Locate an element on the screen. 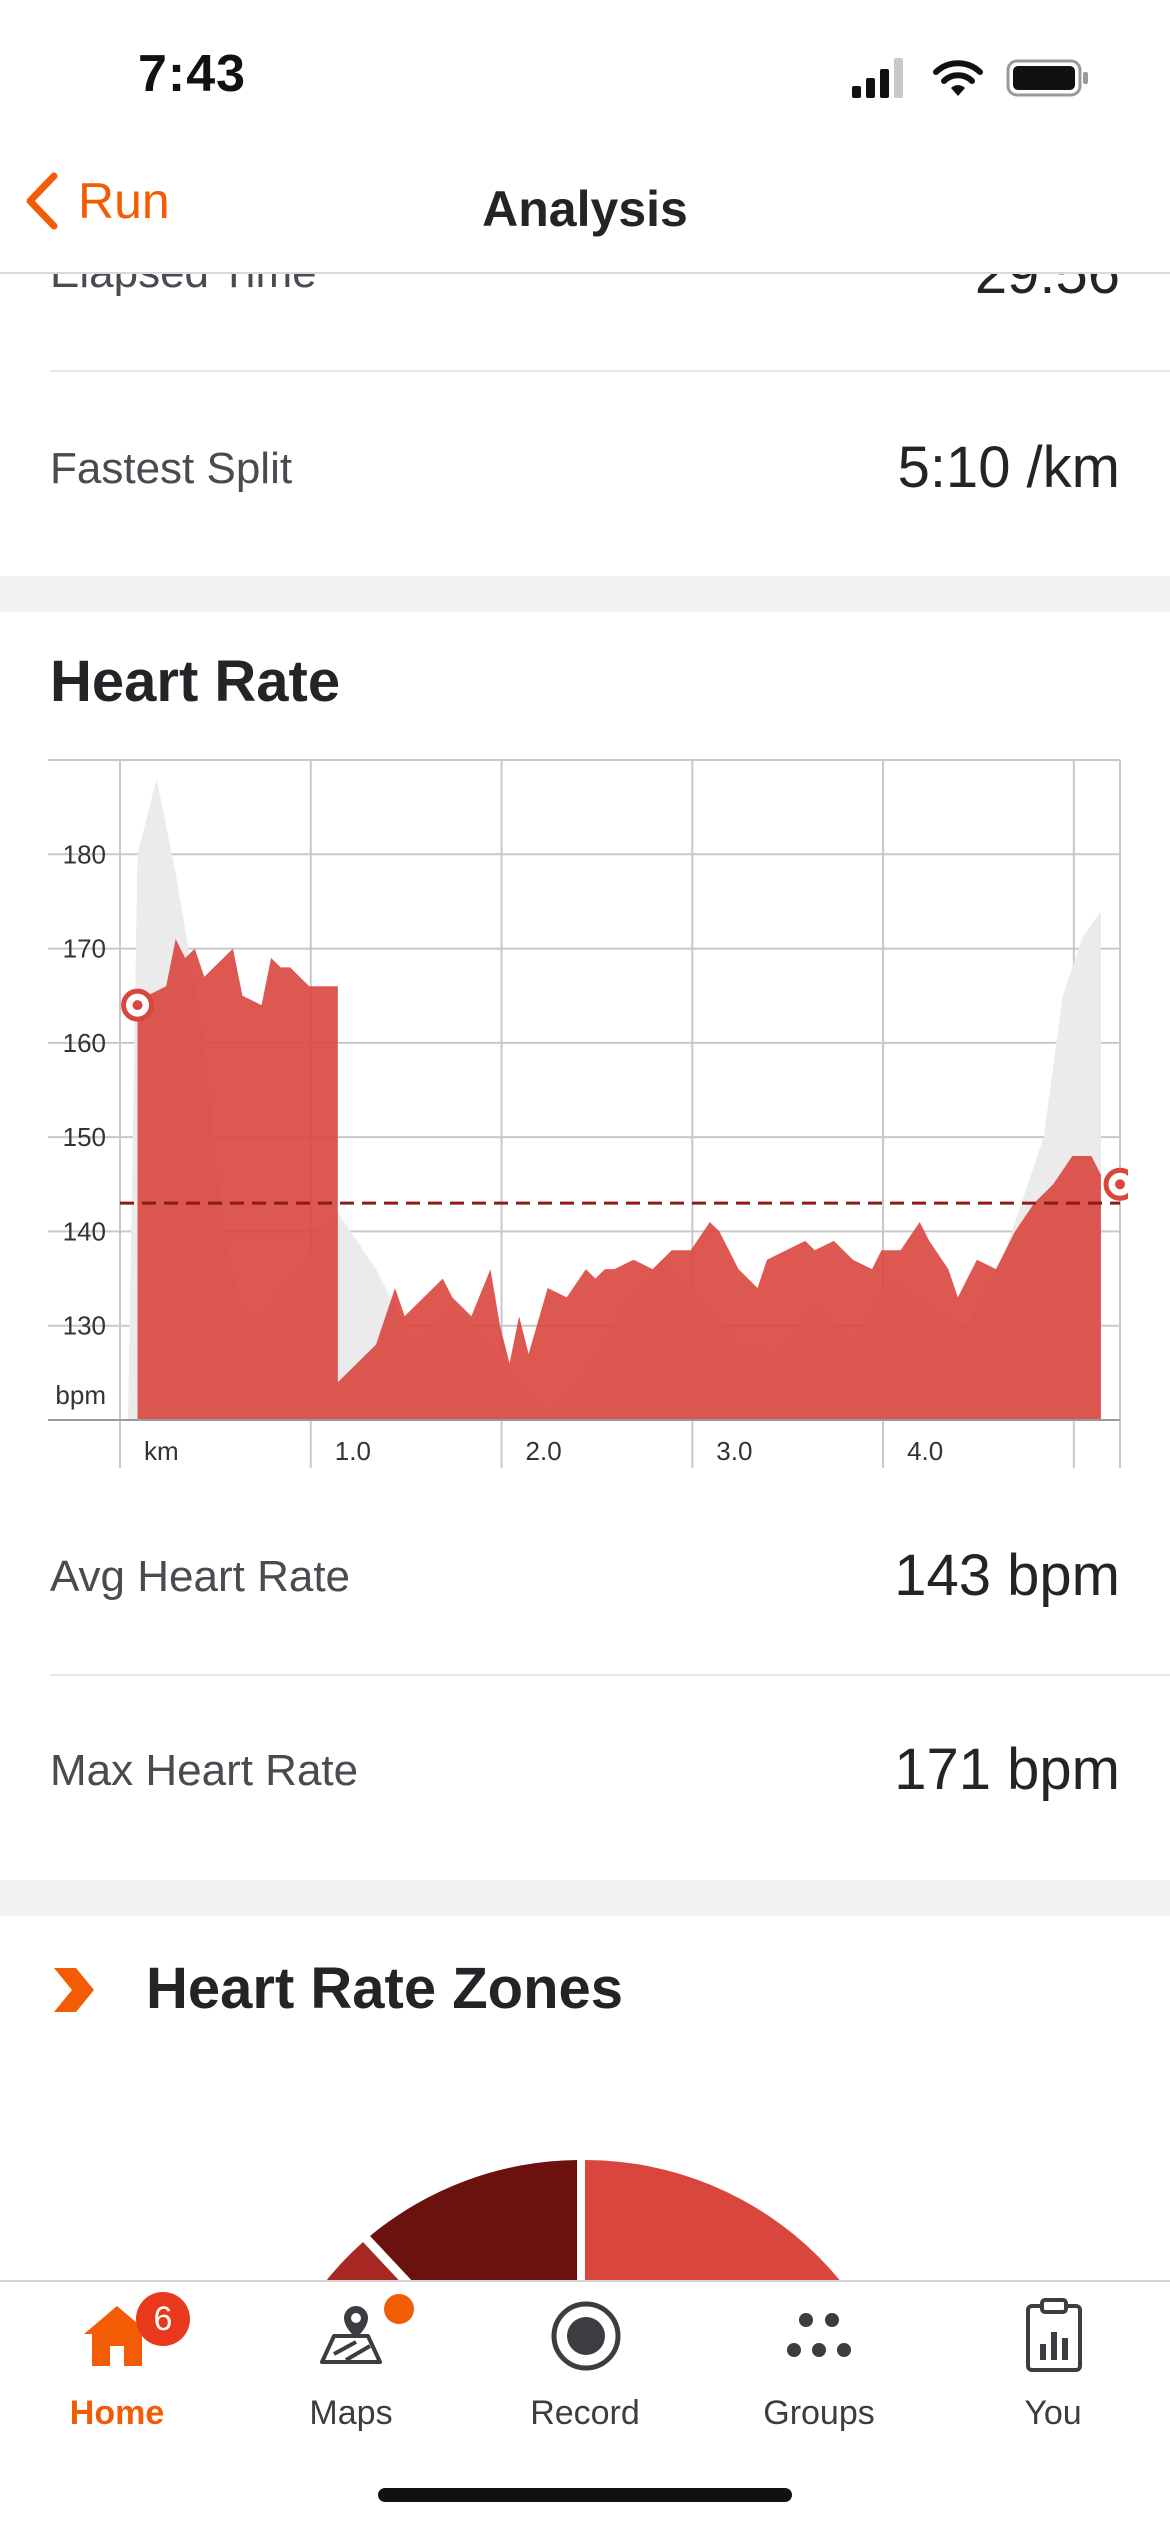 This screenshot has height=2534, width=1170. tab-label-groups: Groups is located at coordinates (819, 2413).